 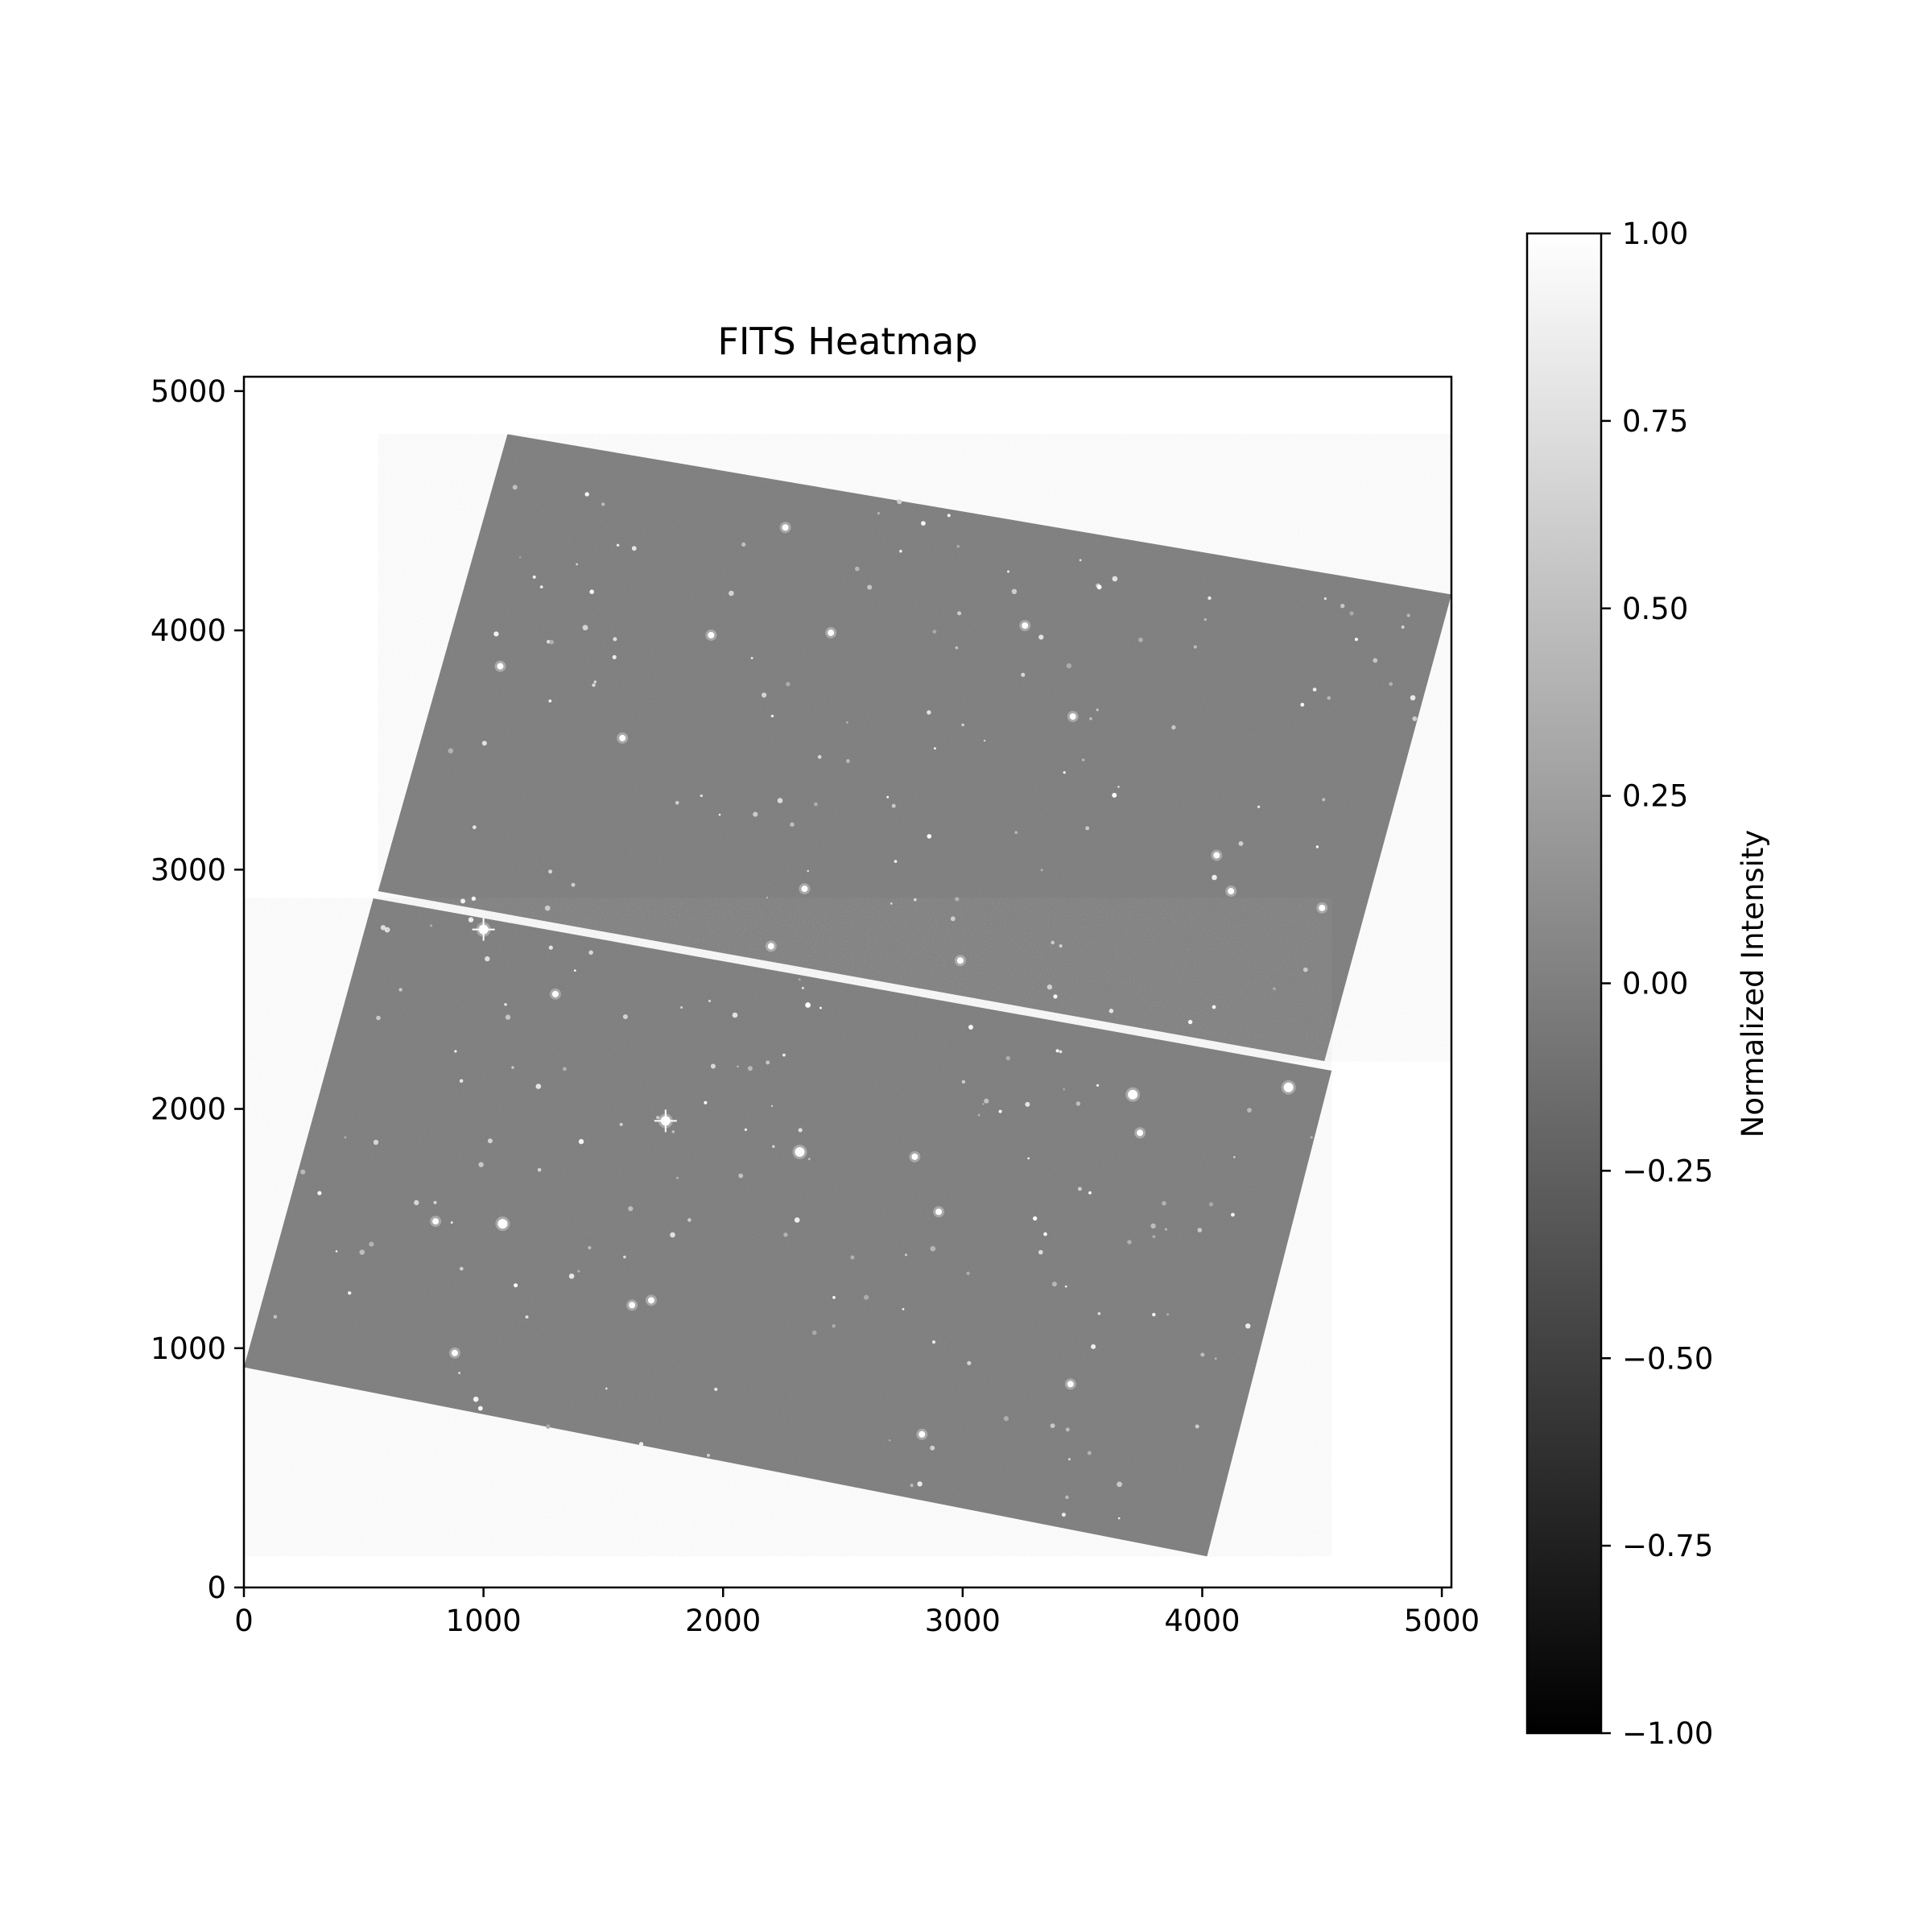 What do you see at coordinates (1667, 1546) in the screenshot?
I see `colorbar-tick-label: −0.75` at bounding box center [1667, 1546].